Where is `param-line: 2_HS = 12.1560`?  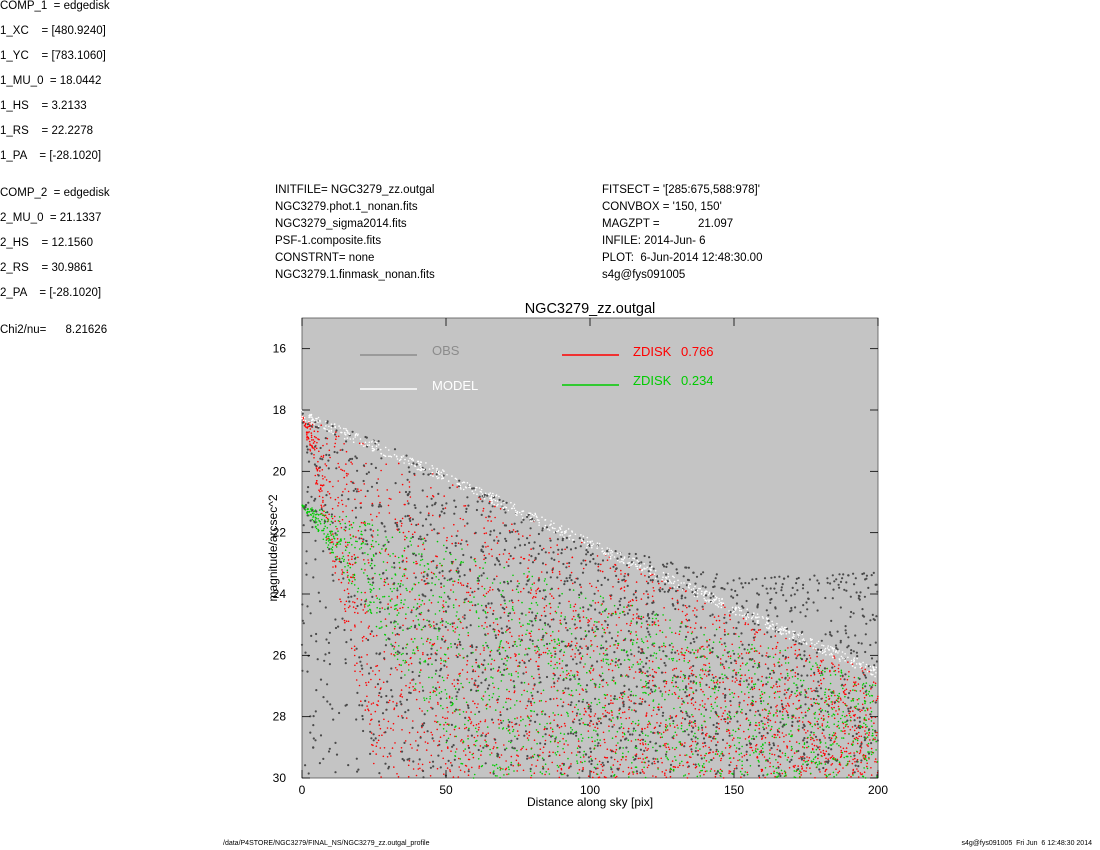 param-line: 2_HS = 12.1560 is located at coordinates (47, 243).